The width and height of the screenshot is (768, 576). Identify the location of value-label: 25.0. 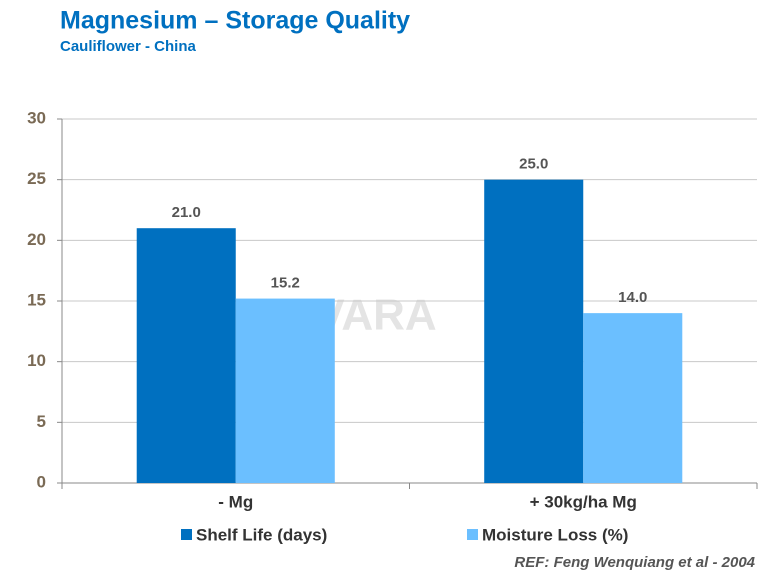
(533, 164).